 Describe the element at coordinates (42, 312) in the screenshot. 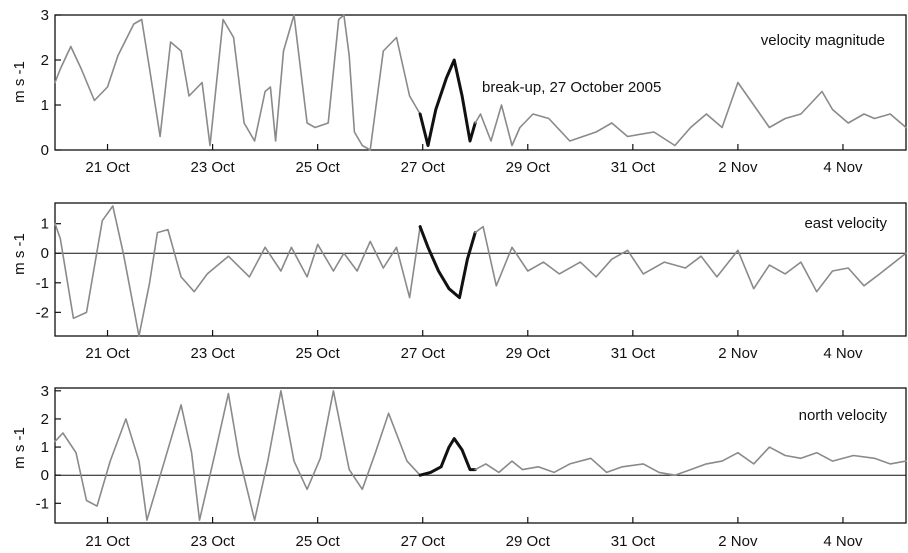

I see `y-tick-label: -2` at that location.